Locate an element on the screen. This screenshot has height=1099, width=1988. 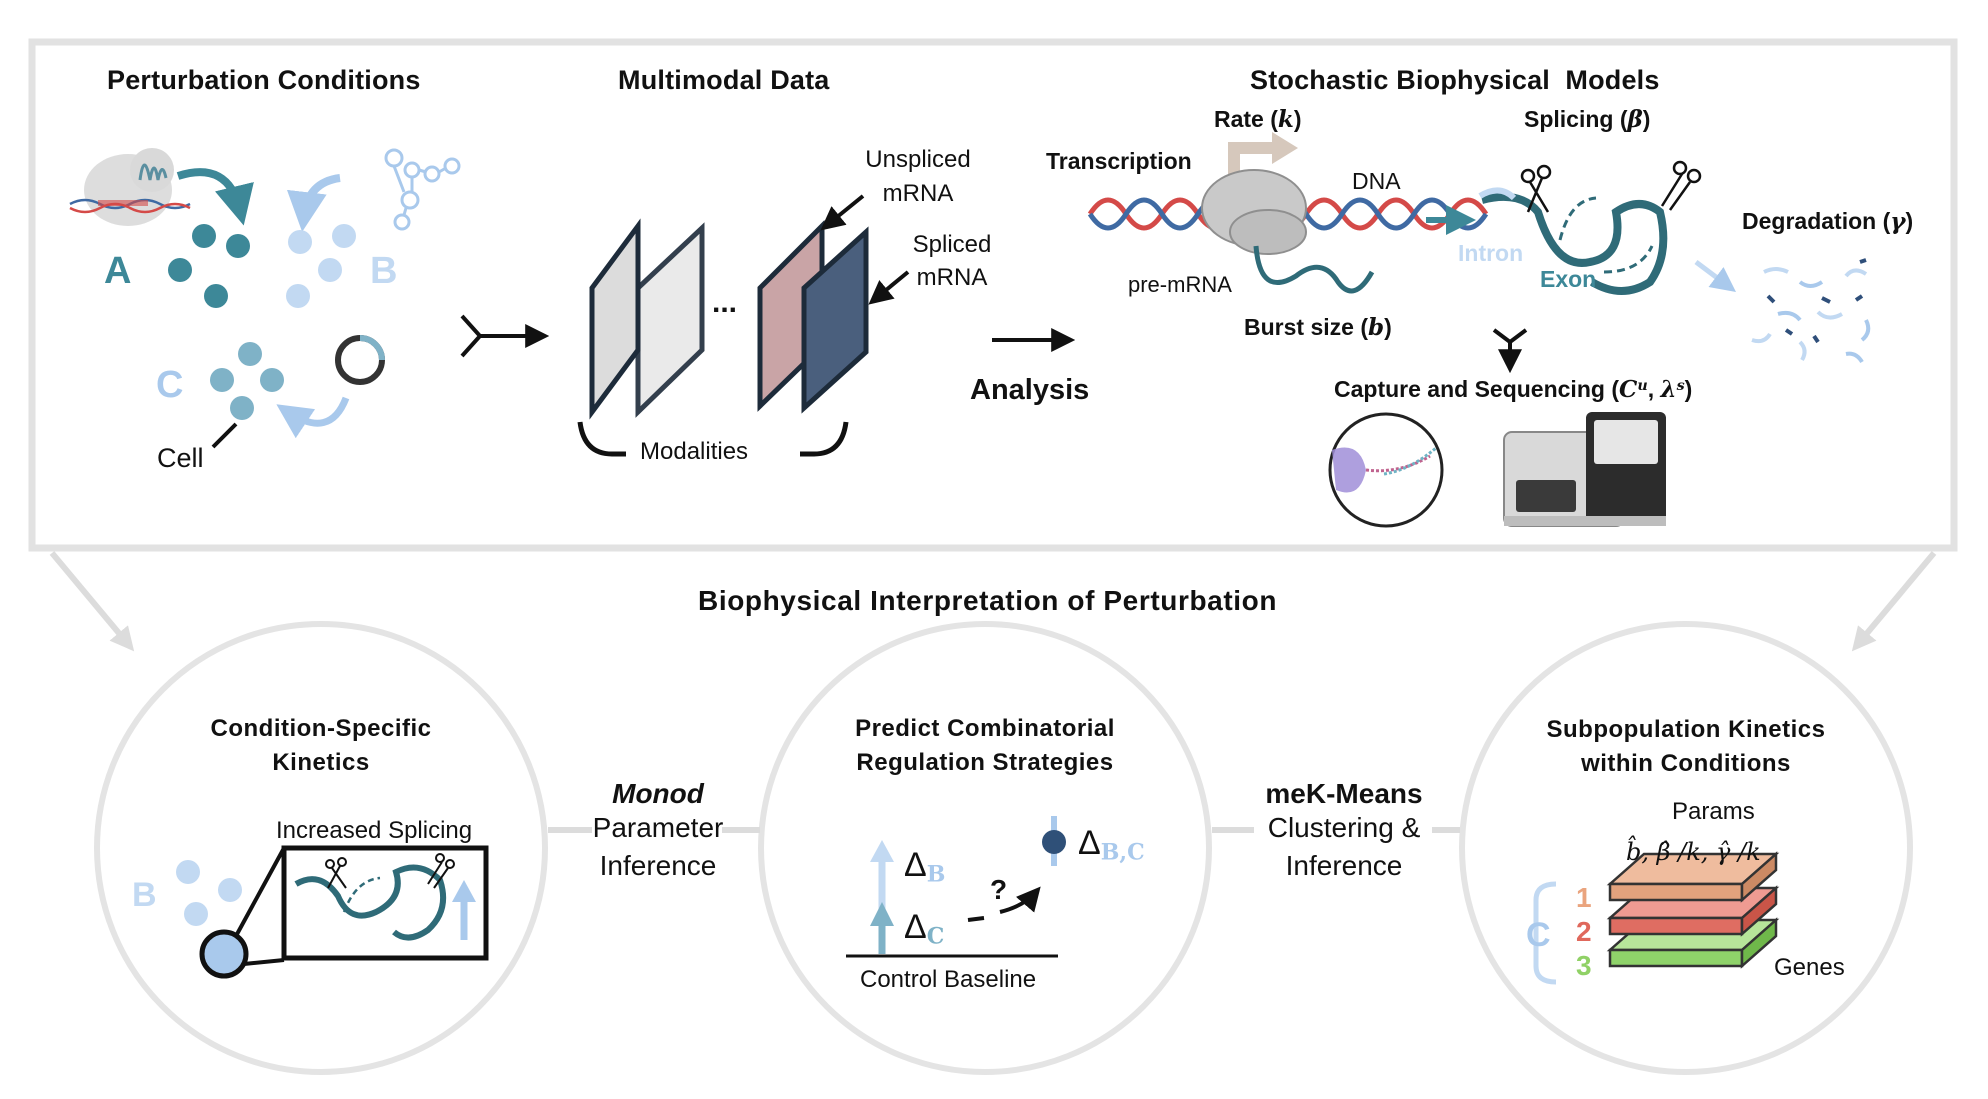
circle2-title-2: Regulation Strategies is located at coordinates (985, 762).